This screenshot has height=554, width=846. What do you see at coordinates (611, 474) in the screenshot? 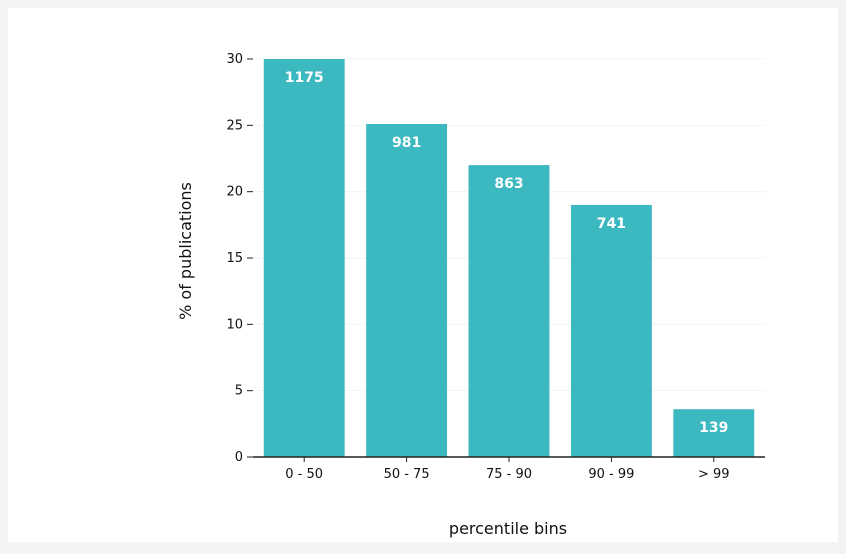
I see `x-tick-label: 90 - 99` at bounding box center [611, 474].